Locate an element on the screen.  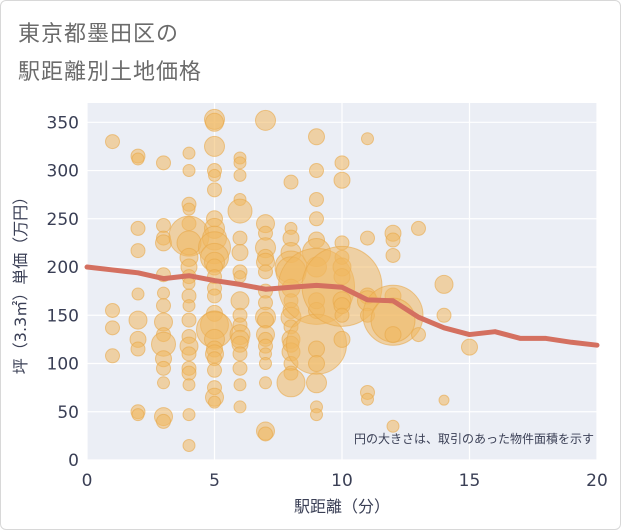
x-tick-label: 20 is located at coordinates (597, 481).